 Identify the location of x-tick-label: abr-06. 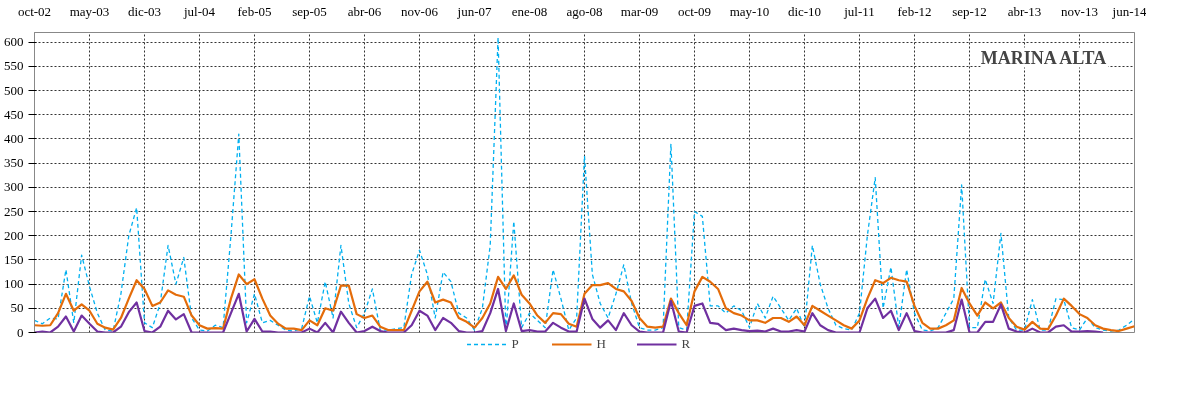
(364, 11).